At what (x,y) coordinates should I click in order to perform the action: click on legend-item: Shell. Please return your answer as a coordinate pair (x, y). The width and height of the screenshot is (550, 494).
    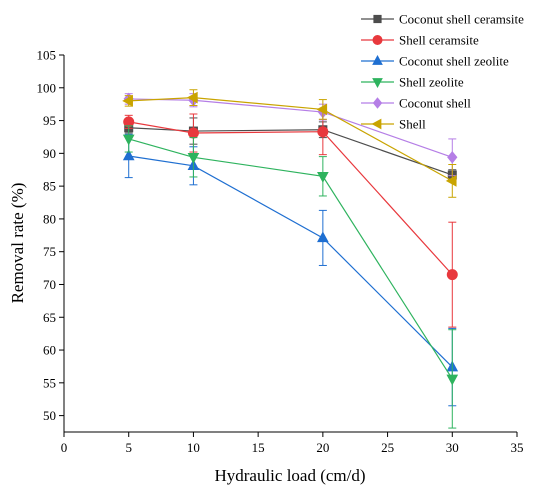
    Looking at the image, I should click on (393, 124).